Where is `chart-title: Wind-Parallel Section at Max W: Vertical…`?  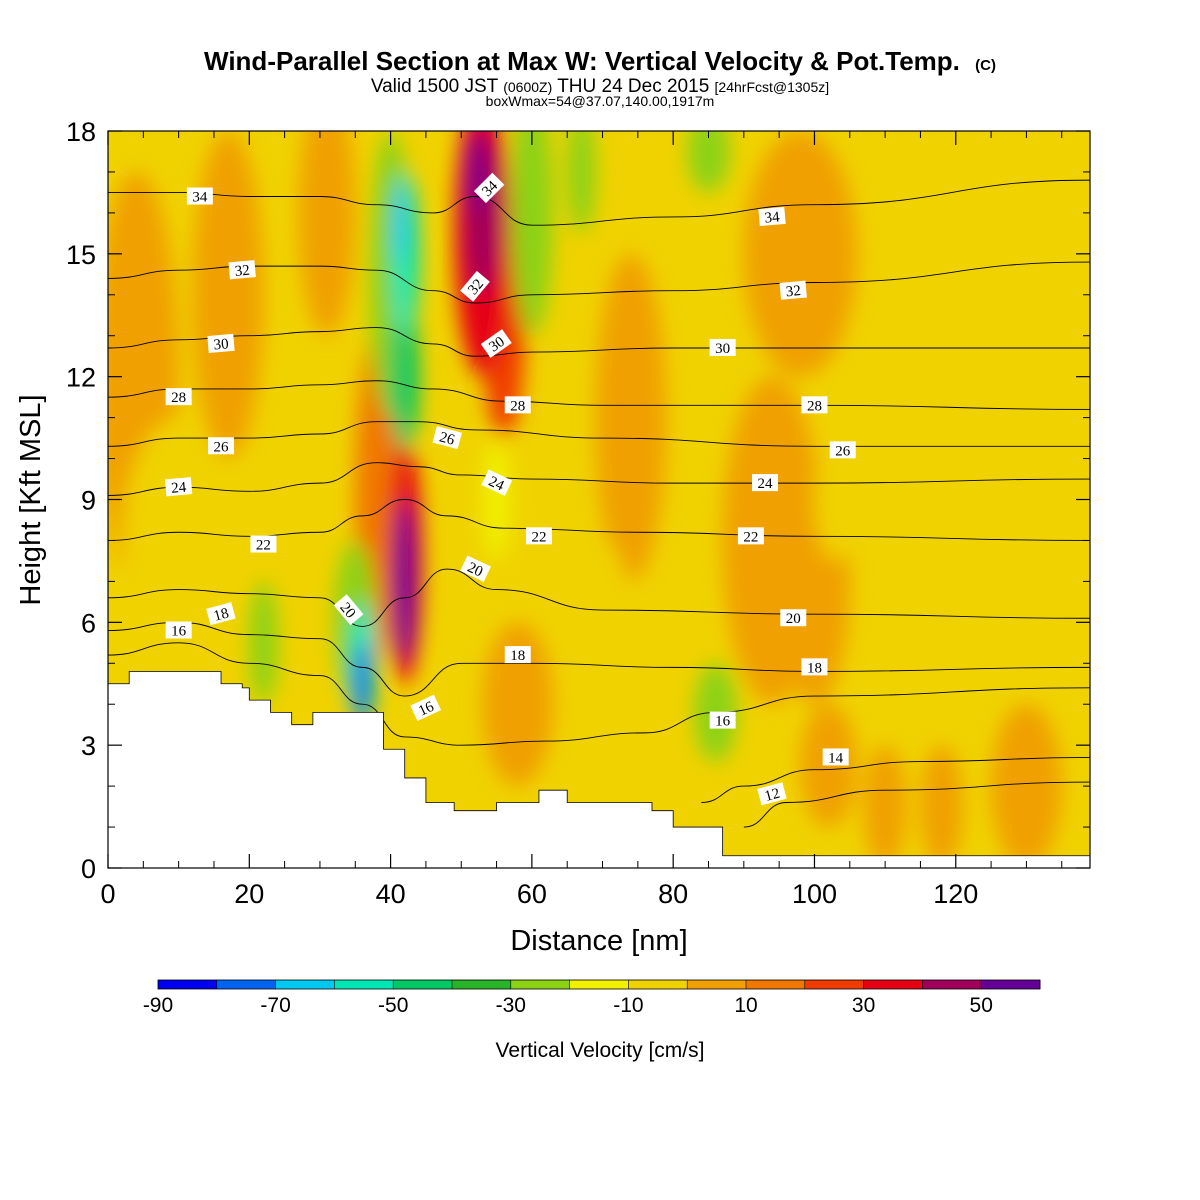 chart-title: Wind-Parallel Section at Max W: Vertical… is located at coordinates (600, 61).